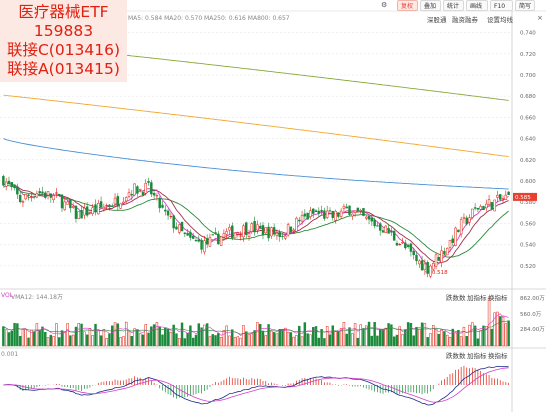 The image size is (546, 412). What do you see at coordinates (500, 20) in the screenshot?
I see `tab-link-ma-settings: 设置均线` at bounding box center [500, 20].